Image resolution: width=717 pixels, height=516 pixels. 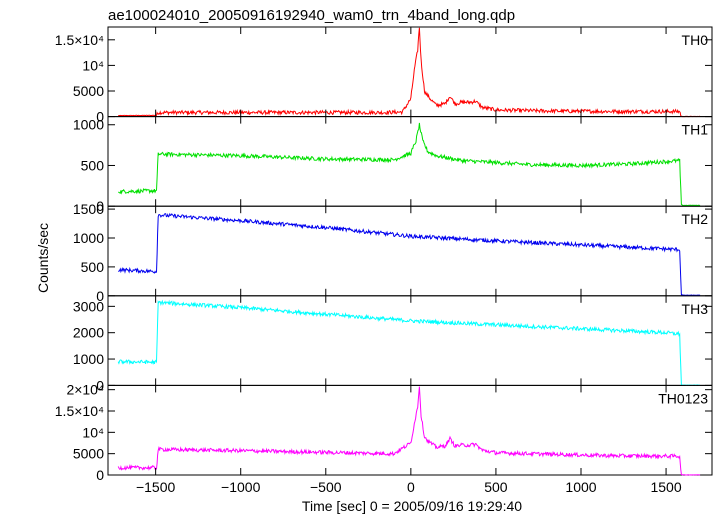 What do you see at coordinates (326, 487) in the screenshot?
I see `x-tick-label: −500` at bounding box center [326, 487].